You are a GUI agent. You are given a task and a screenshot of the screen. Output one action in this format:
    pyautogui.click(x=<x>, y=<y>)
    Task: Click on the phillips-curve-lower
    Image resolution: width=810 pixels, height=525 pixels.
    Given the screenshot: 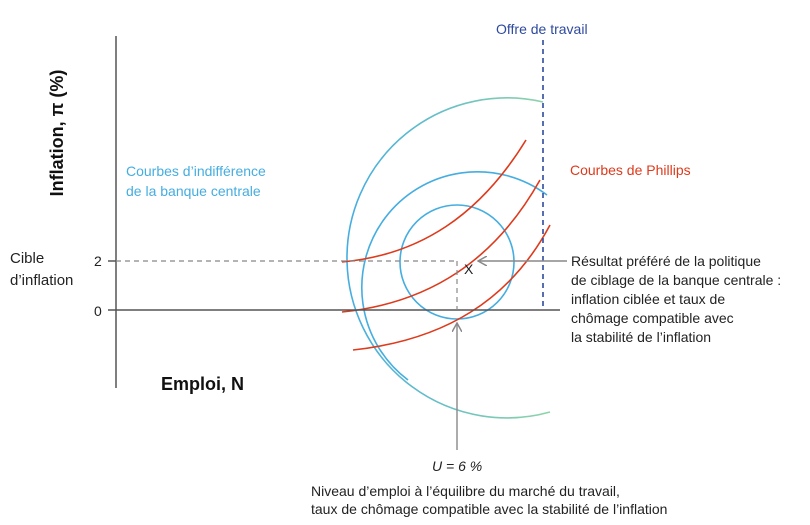 What is the action you would take?
    pyautogui.click(x=451, y=287)
    